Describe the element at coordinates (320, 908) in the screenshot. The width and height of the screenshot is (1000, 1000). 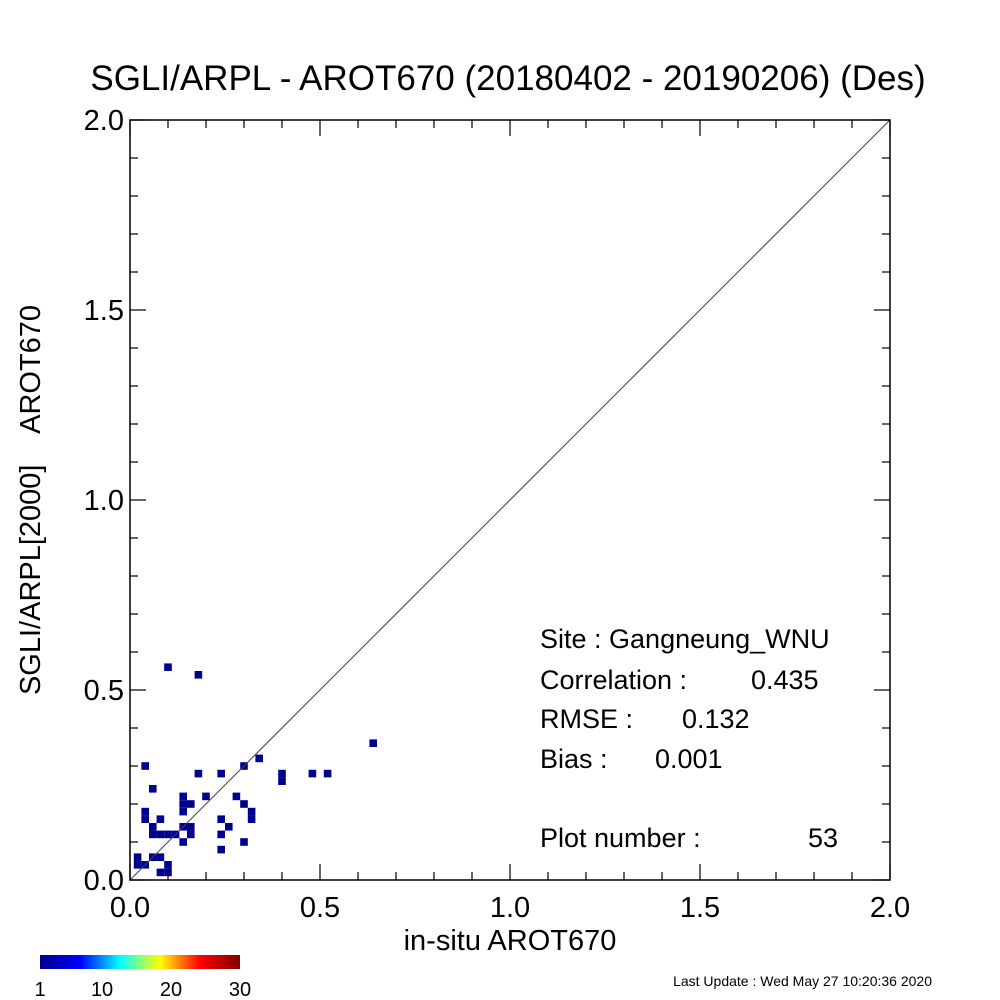
I see `x-tick-label: 0.5` at that location.